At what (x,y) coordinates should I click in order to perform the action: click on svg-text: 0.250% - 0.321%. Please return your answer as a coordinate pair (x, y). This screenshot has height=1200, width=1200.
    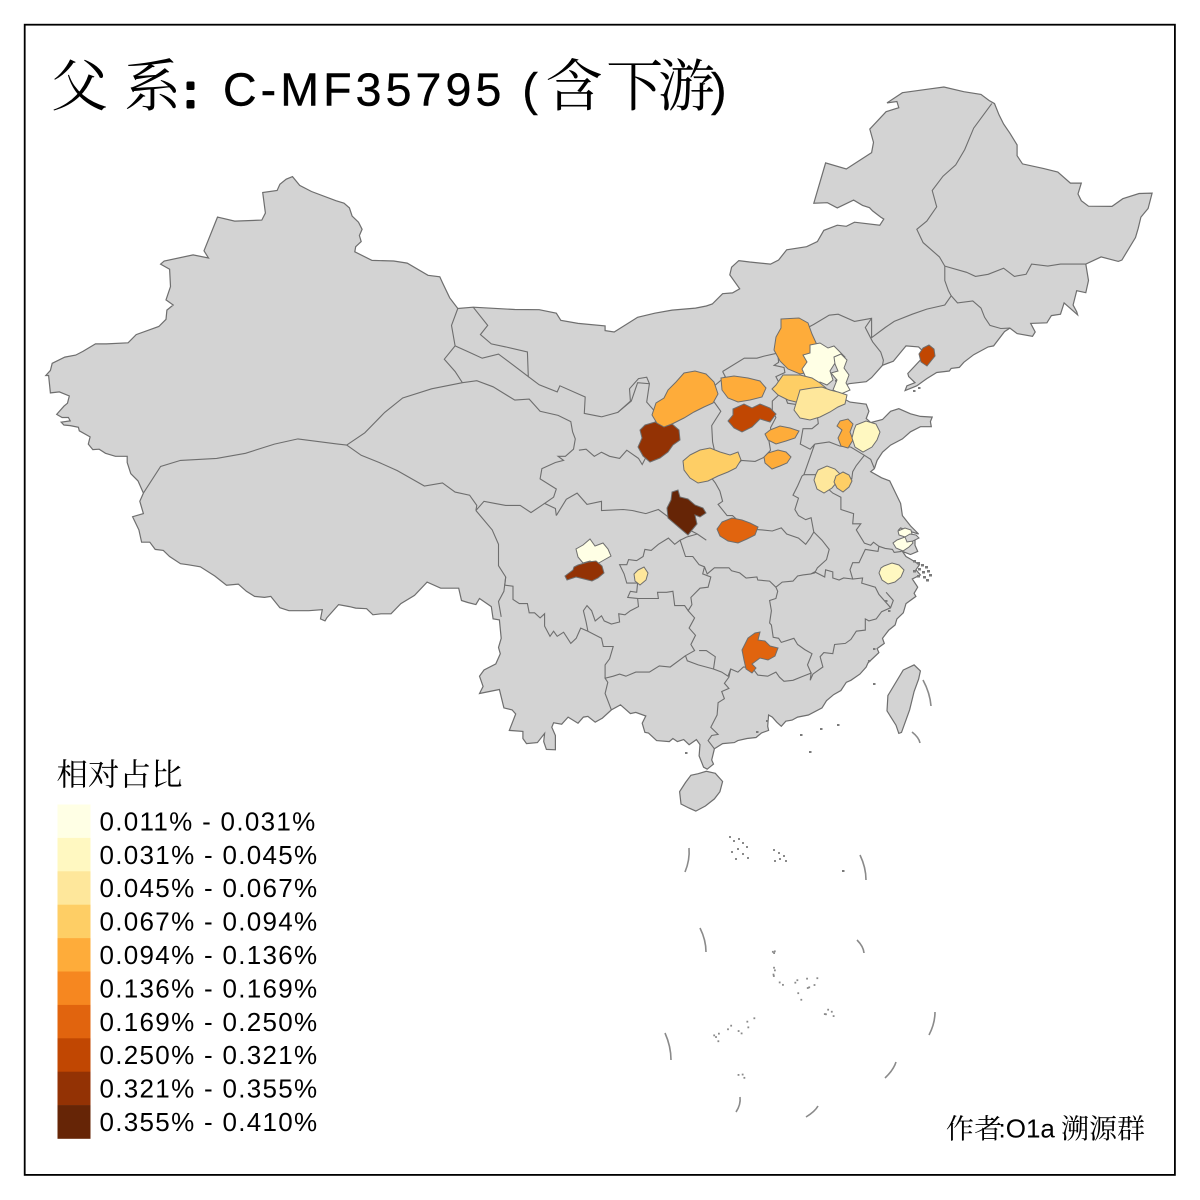
    Looking at the image, I should click on (209, 1055).